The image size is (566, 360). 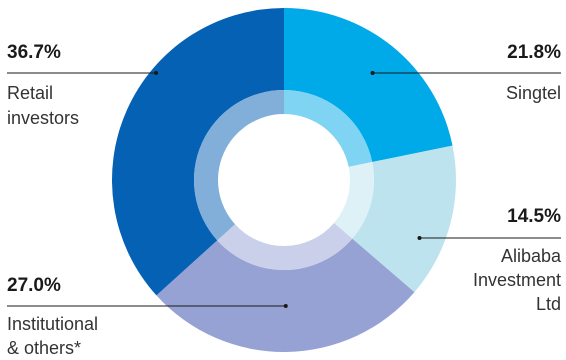 What do you see at coordinates (328, 128) in the screenshot?
I see `slice-inner-singtel` at bounding box center [328, 128].